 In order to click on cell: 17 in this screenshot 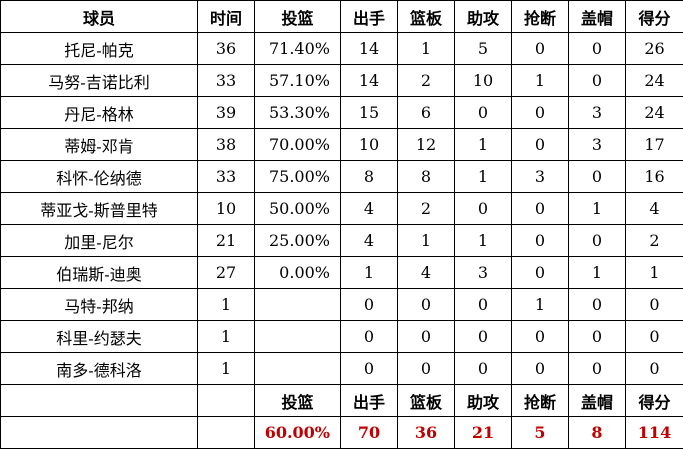, I will do `click(654, 144)`.